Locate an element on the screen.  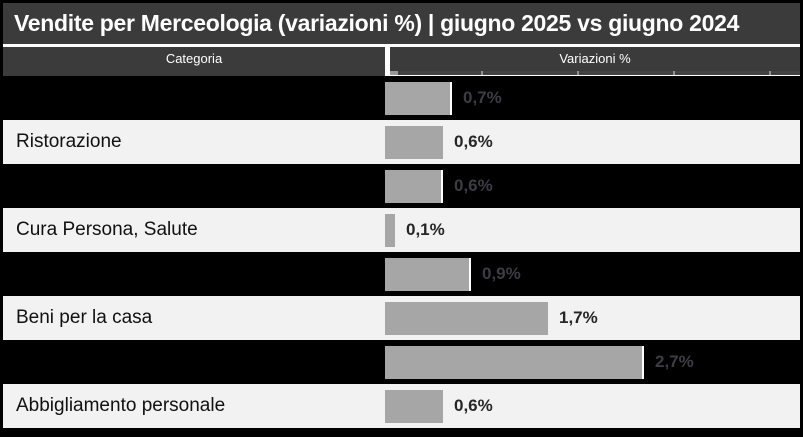
value-label: 0,7% is located at coordinates (482, 97).